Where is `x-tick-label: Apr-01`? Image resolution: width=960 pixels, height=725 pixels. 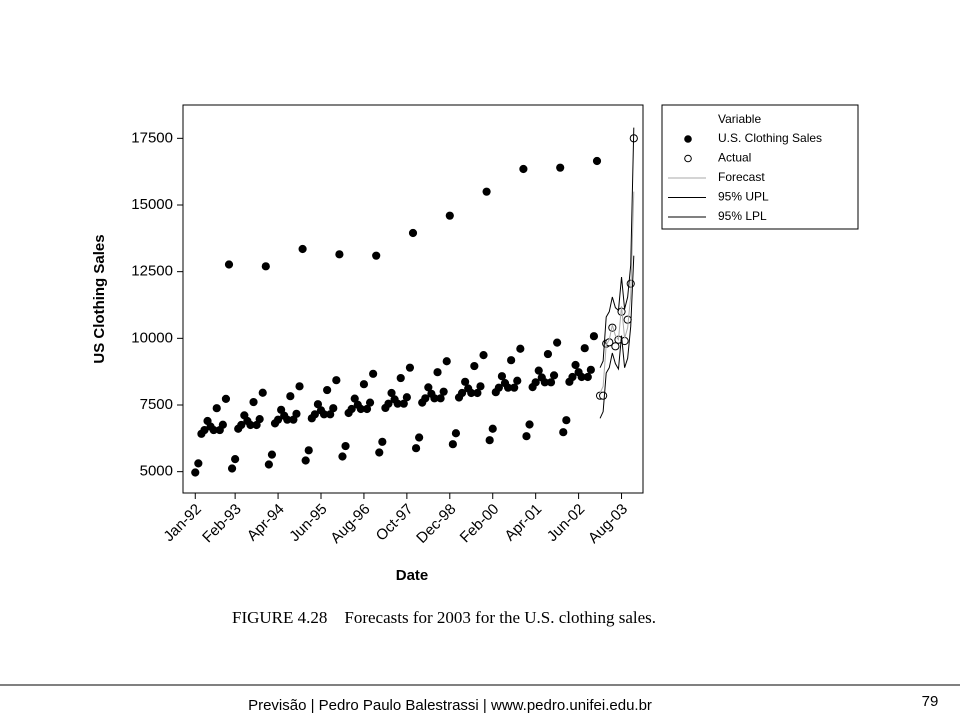
x-tick-label: Apr-01 is located at coordinates (523, 523).